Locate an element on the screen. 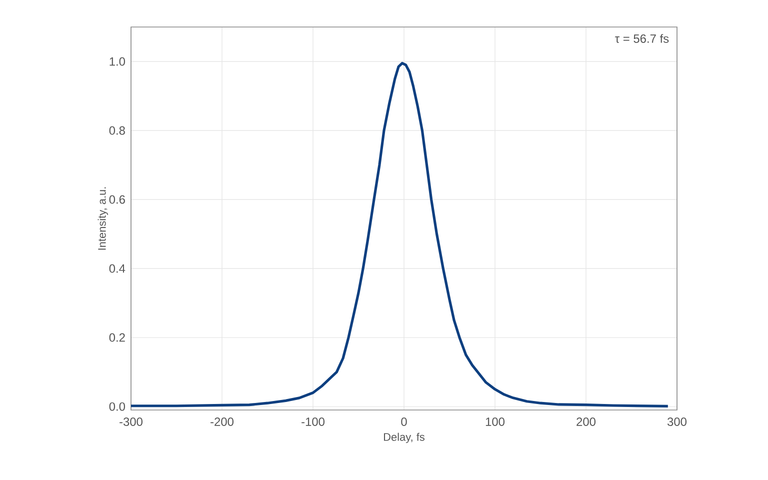  x-tick-label: 0 is located at coordinates (404, 422).